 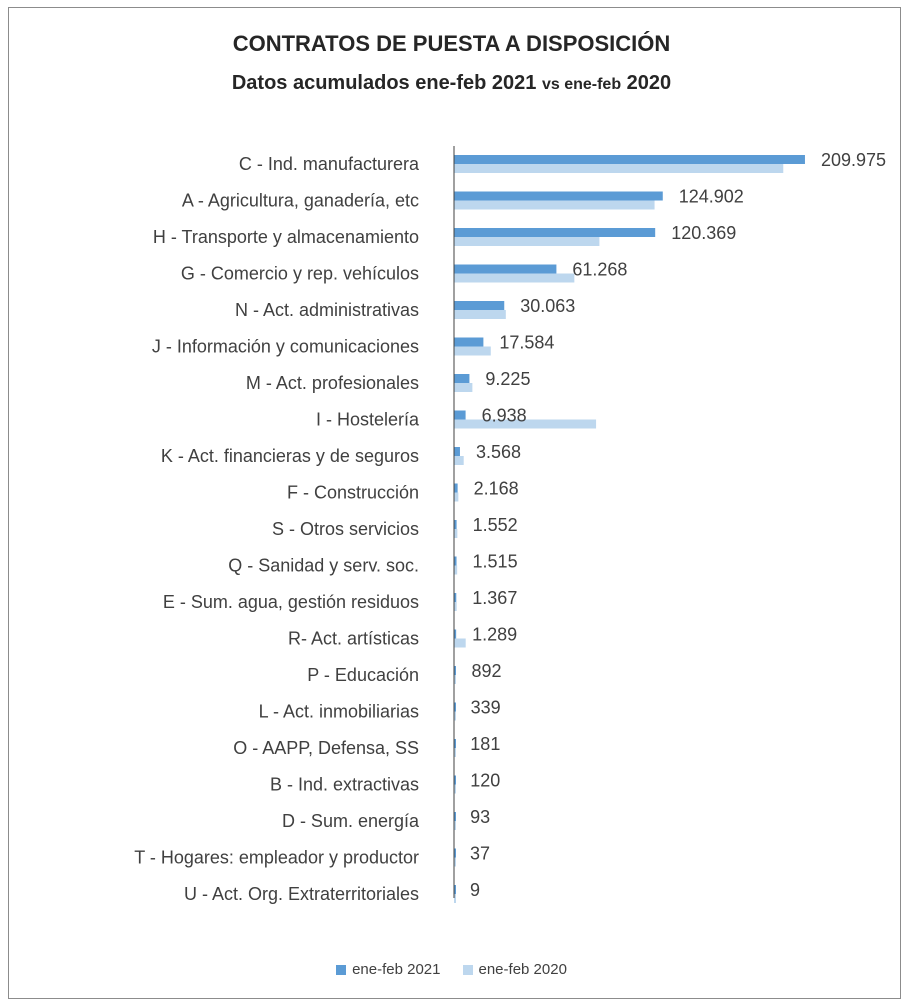 I want to click on legend-item-2020: ene-feb 2020, so click(x=514, y=969).